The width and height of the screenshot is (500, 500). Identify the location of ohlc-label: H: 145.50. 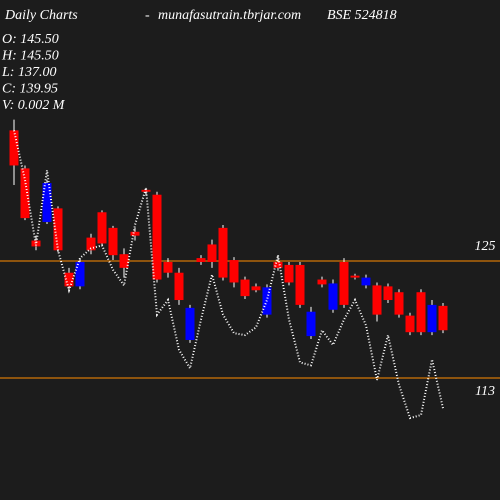
(30, 56).